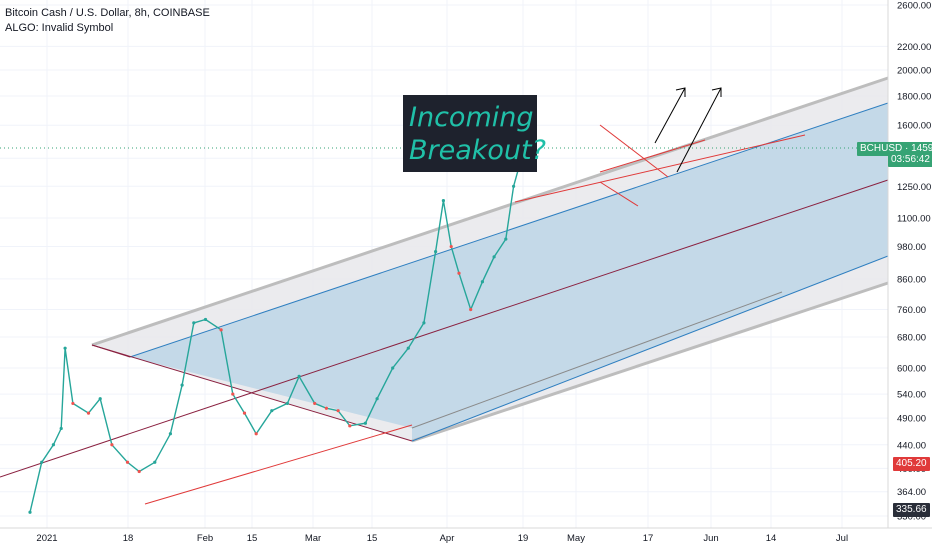 The width and height of the screenshot is (932, 550). I want to click on x-tick-label: 18, so click(128, 538).